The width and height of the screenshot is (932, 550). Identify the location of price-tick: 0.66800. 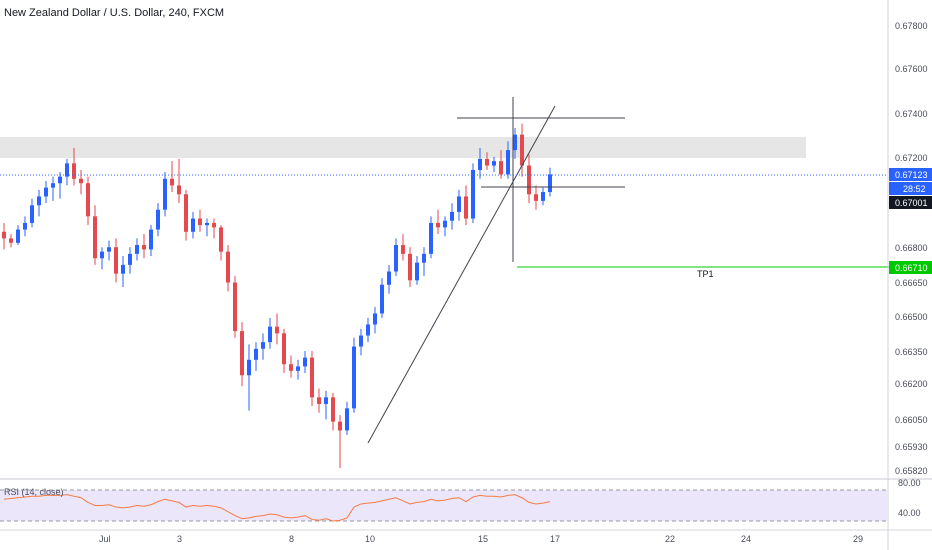
(911, 248).